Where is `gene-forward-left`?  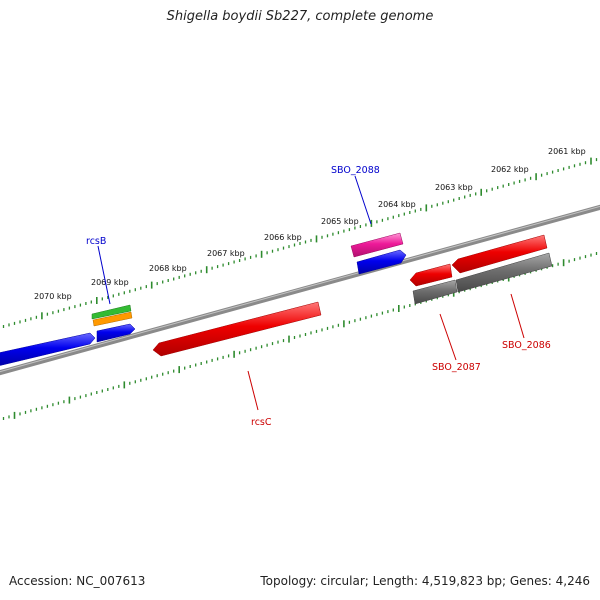 gene-forward-left is located at coordinates (48, 349).